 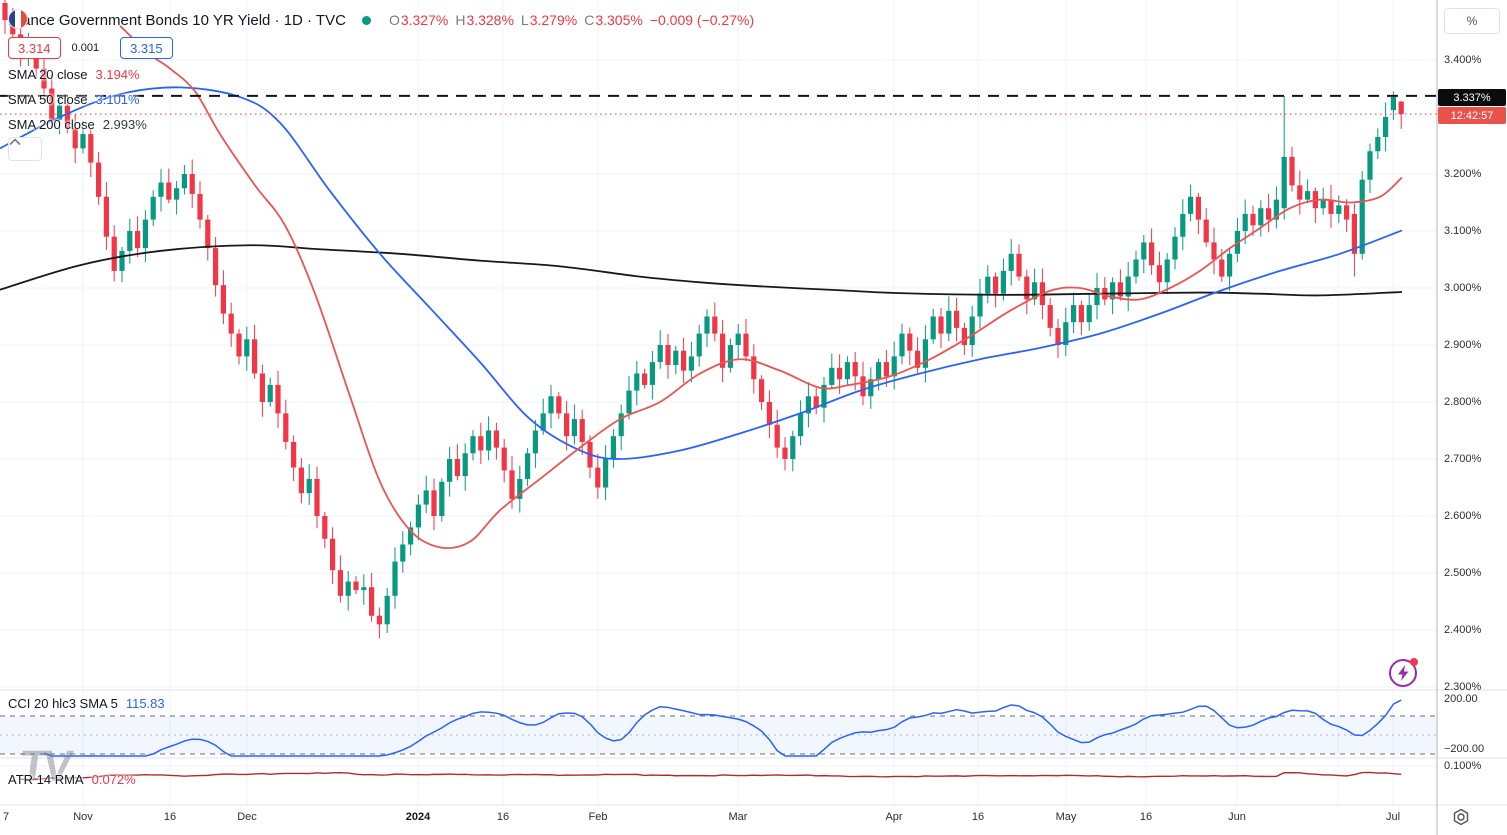 What do you see at coordinates (418, 817) in the screenshot?
I see `time-axis-label: 2024` at bounding box center [418, 817].